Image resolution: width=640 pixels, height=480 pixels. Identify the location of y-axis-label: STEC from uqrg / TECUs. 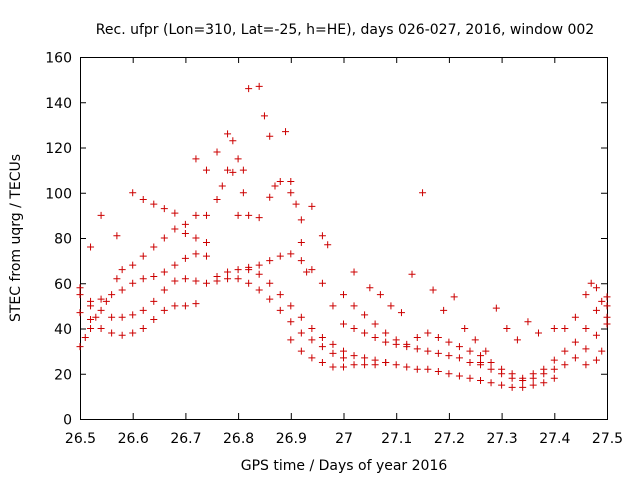
(16, 238).